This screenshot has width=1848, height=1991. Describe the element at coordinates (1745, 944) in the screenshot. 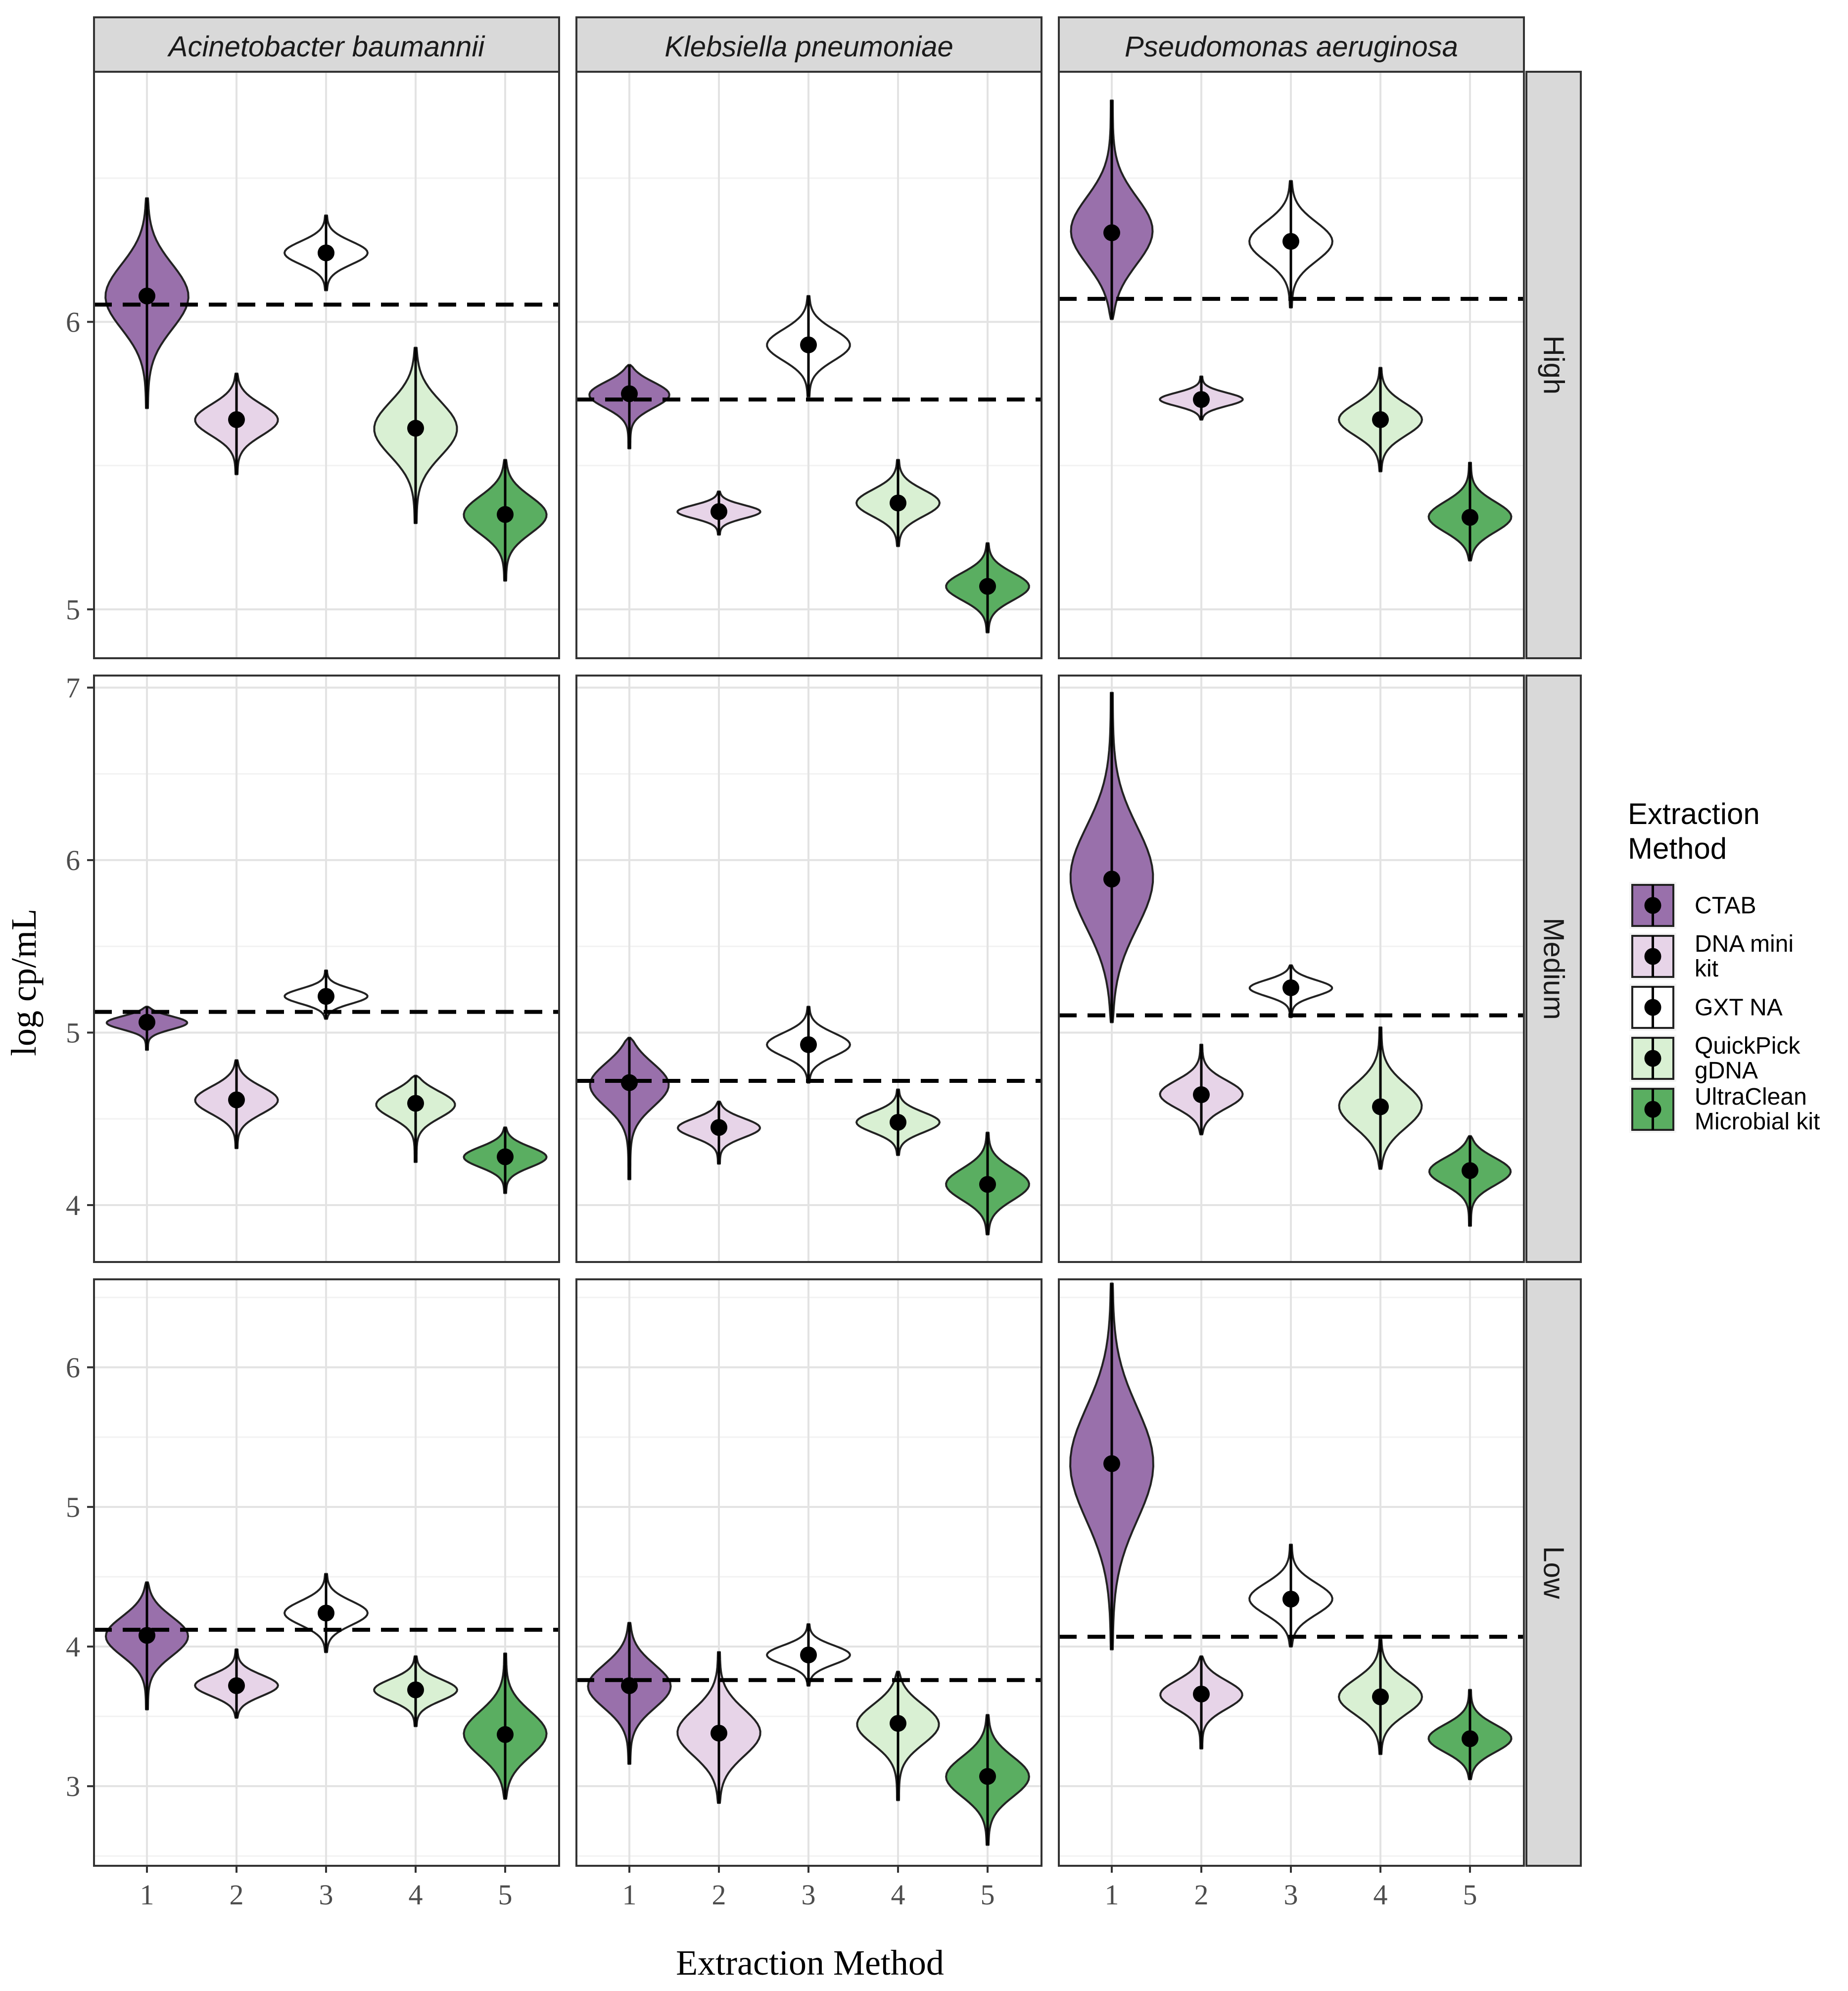

I see `legend-label: DNA mini` at that location.